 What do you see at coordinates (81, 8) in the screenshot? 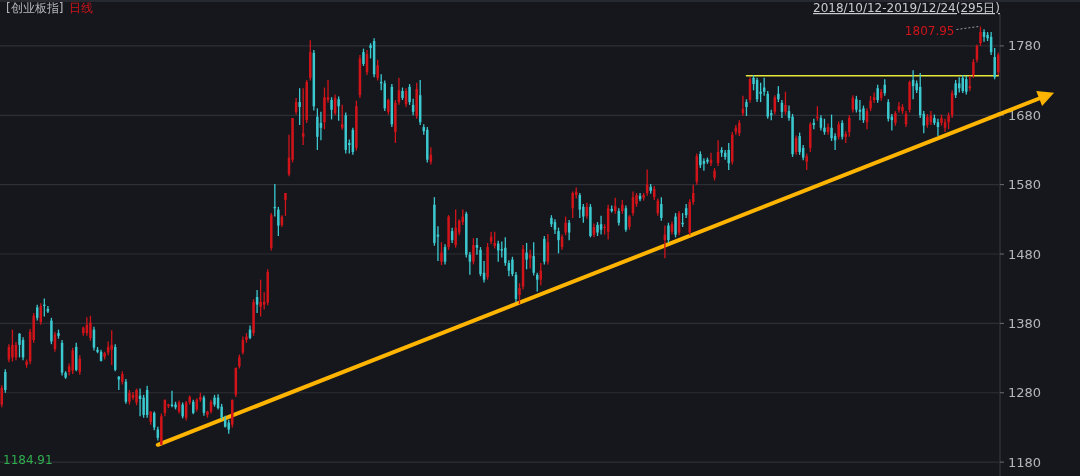
I see `chart-subtitle: 日线` at bounding box center [81, 8].